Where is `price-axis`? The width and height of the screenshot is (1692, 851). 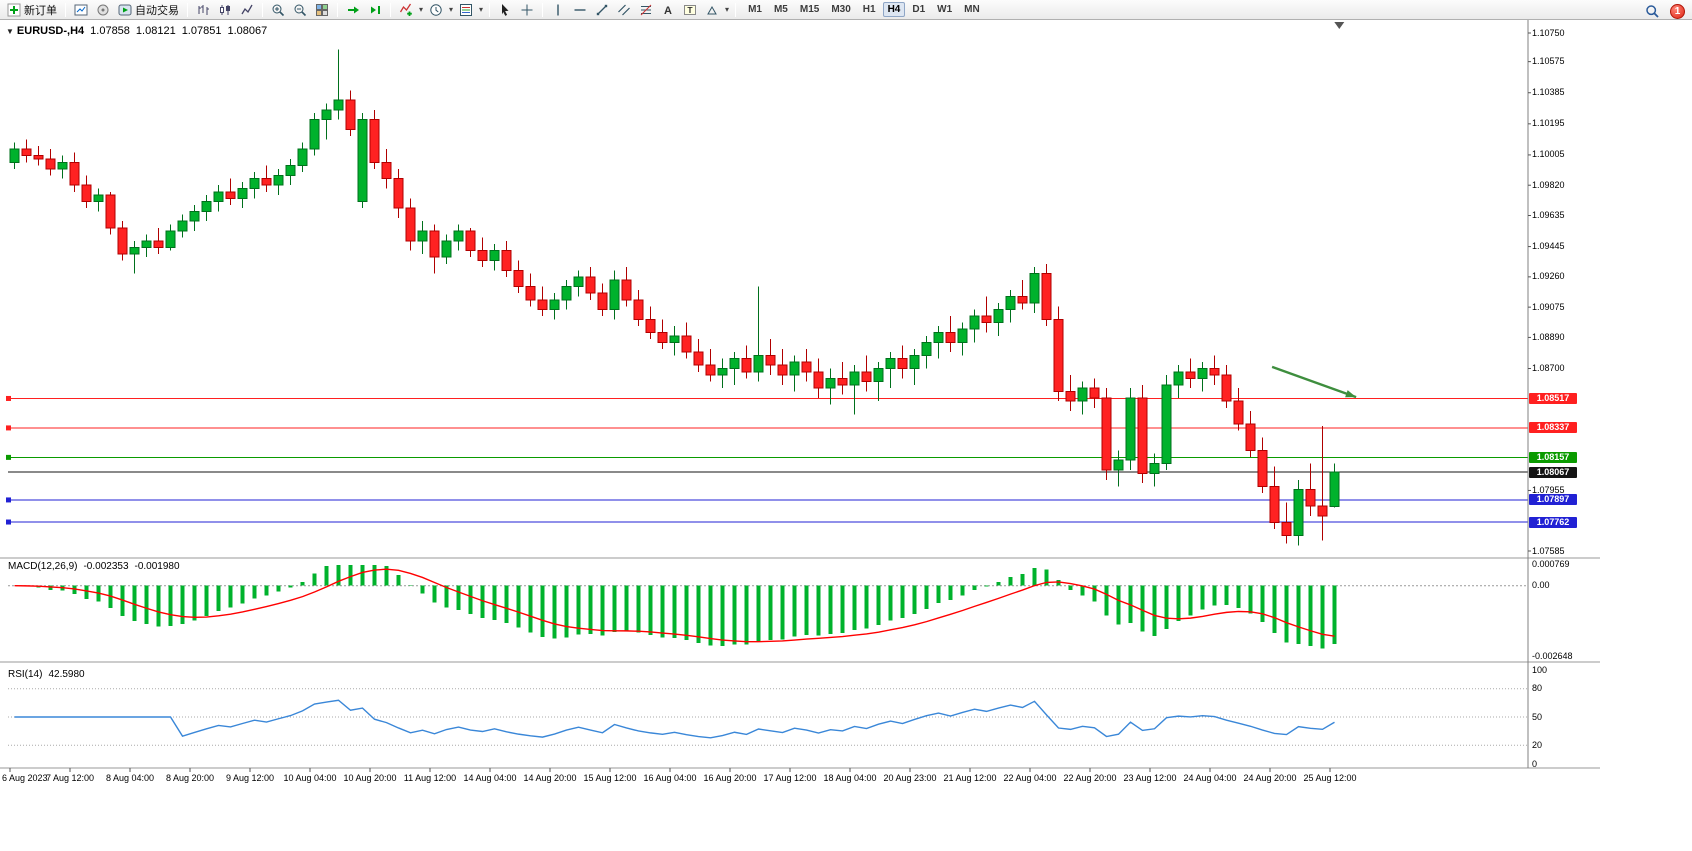 price-axis is located at coordinates (1568, 394).